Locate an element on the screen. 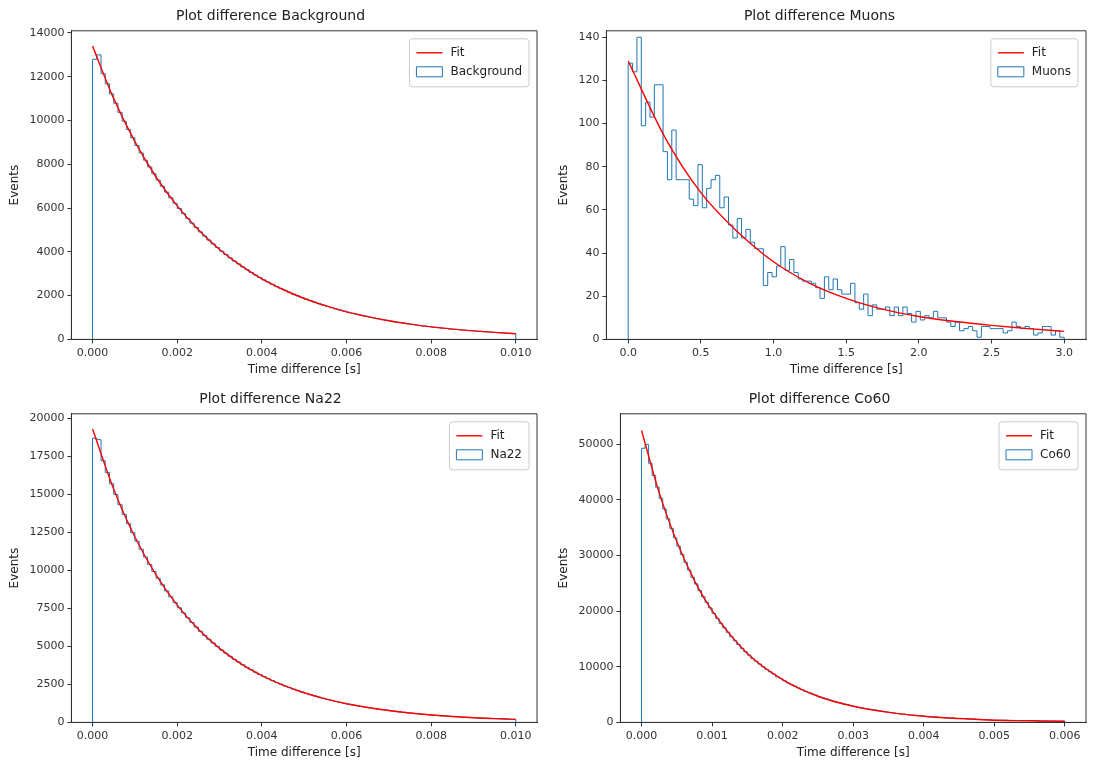  x-tick-label: 0.0 is located at coordinates (628, 352).